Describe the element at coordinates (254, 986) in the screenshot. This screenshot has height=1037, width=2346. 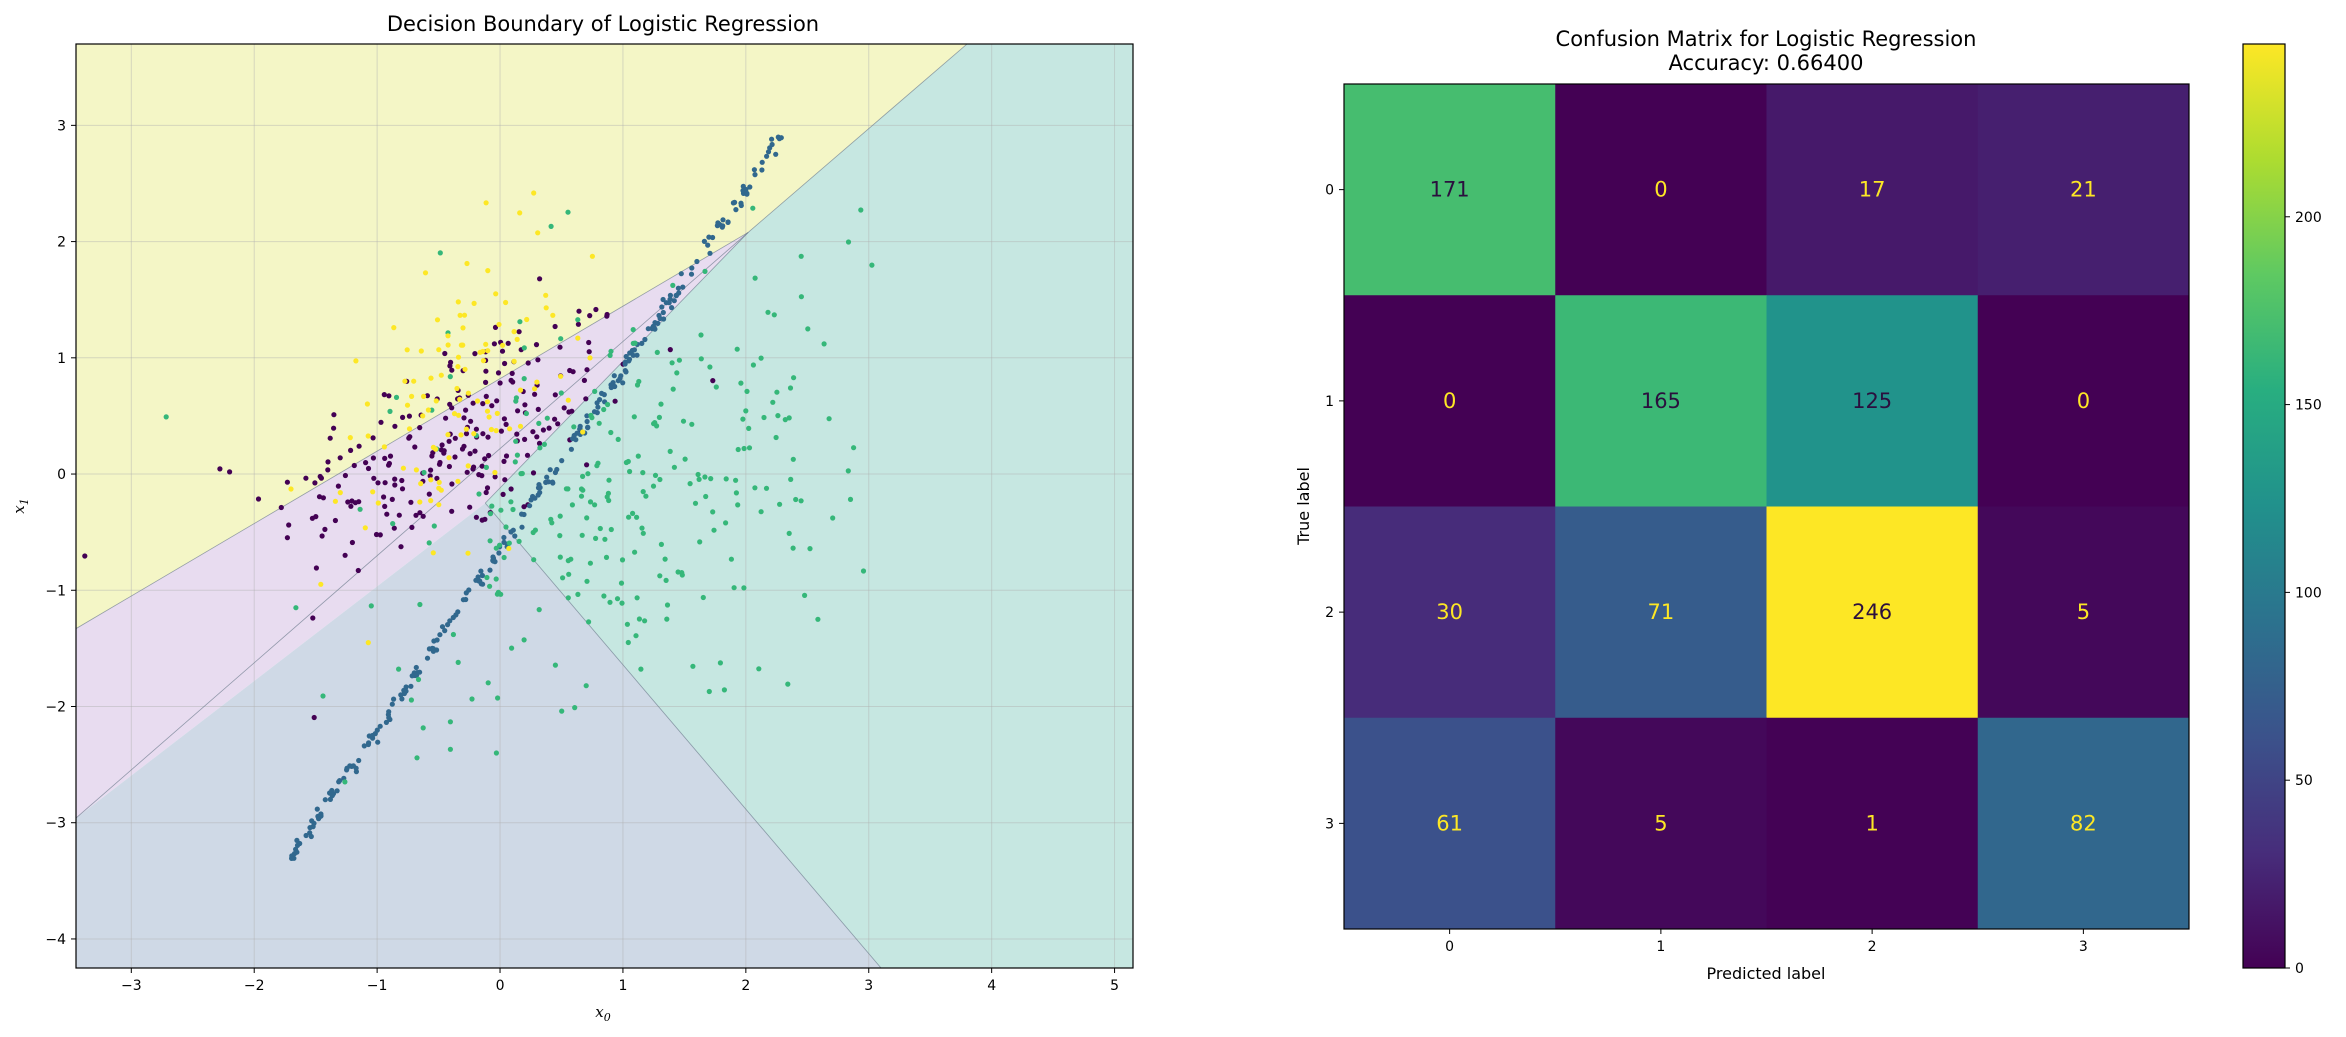
I see `x-tick-label: −2` at that location.